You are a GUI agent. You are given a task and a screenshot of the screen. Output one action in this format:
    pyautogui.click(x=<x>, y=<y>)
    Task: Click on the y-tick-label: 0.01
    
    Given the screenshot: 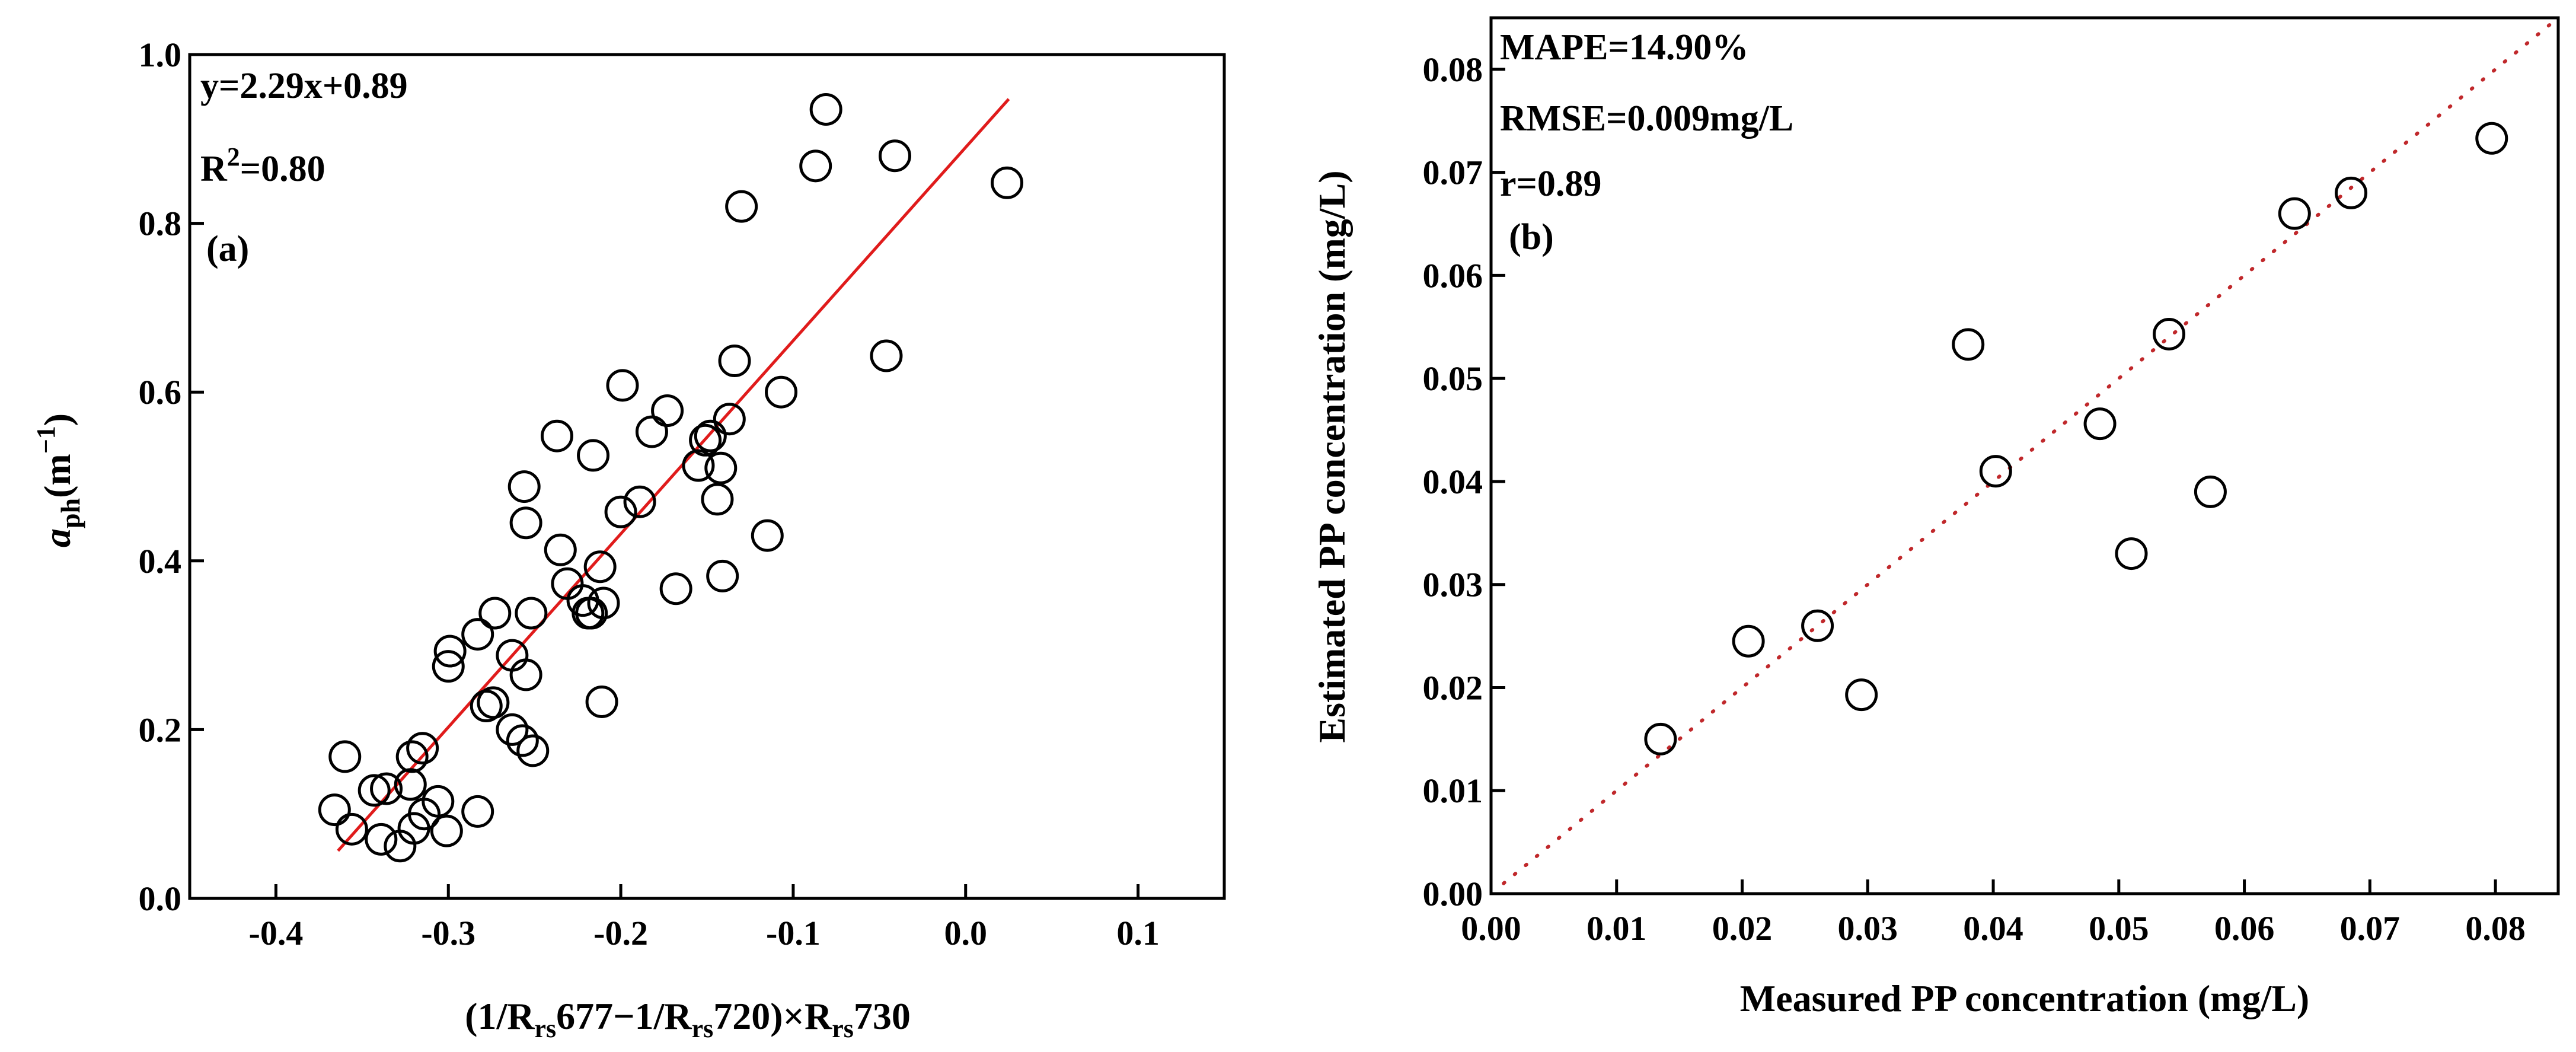 What is the action you would take?
    pyautogui.click(x=1453, y=791)
    